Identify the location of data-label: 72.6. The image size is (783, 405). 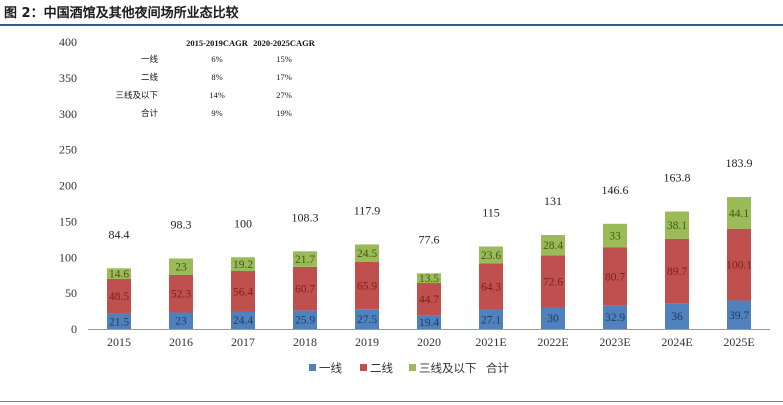
(553, 282).